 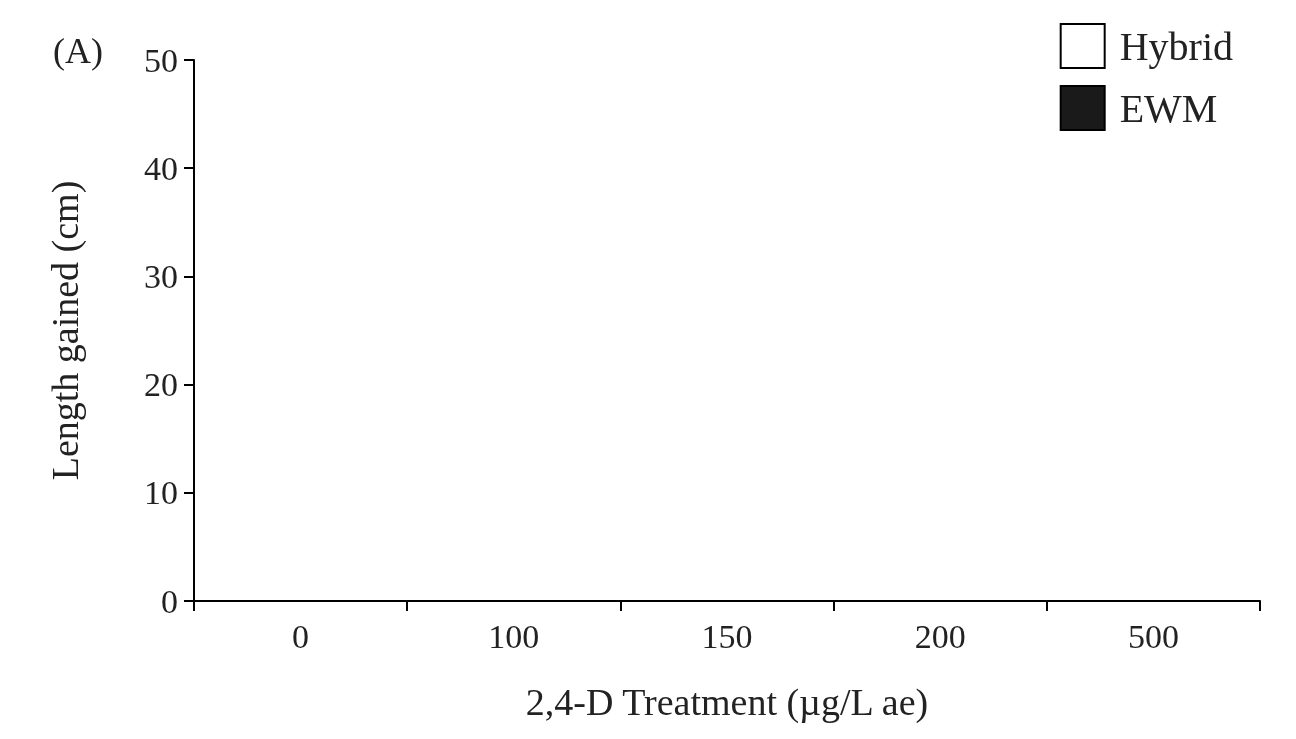 I want to click on legend-label: EWM, so click(x=1168, y=108).